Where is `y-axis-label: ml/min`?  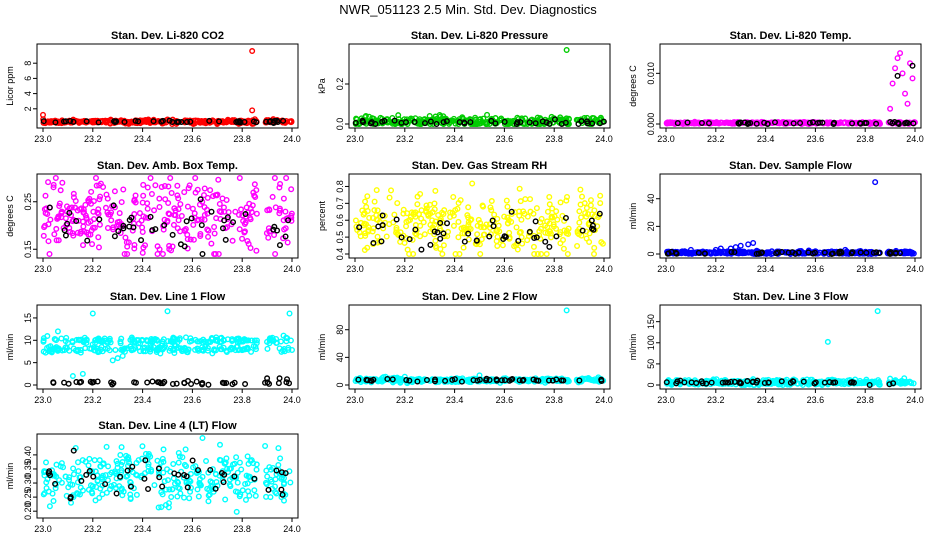
y-axis-label: ml/min is located at coordinates (10, 476).